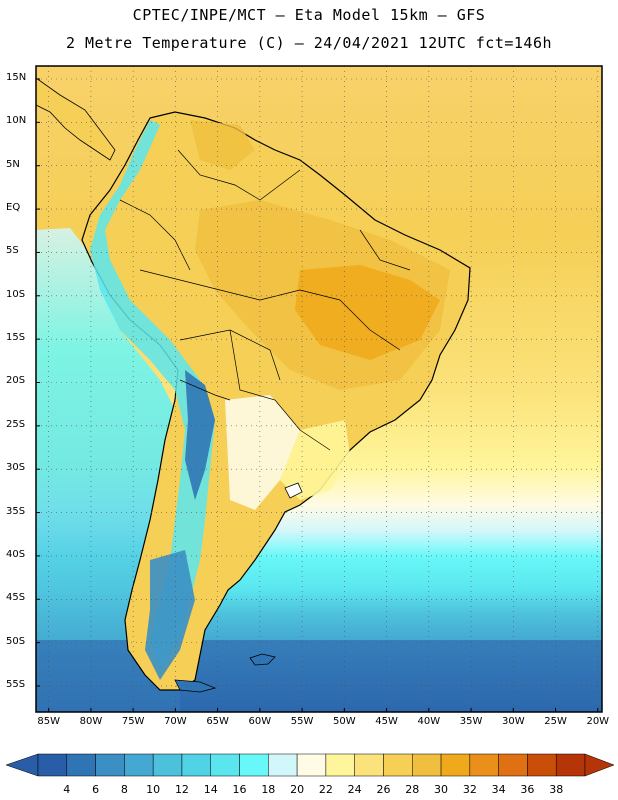 The height and width of the screenshot is (800, 618). Describe the element at coordinates (210, 789) in the screenshot. I see `colorbar-label: 14` at that location.